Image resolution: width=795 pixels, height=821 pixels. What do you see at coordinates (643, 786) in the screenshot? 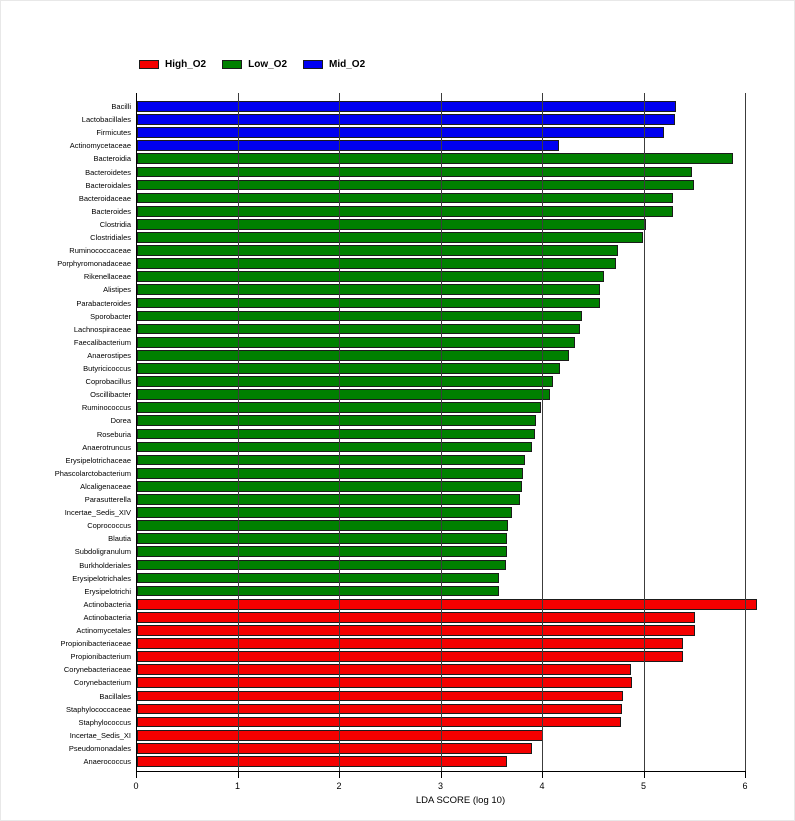
I see `x-tick-label: 5` at bounding box center [643, 786].